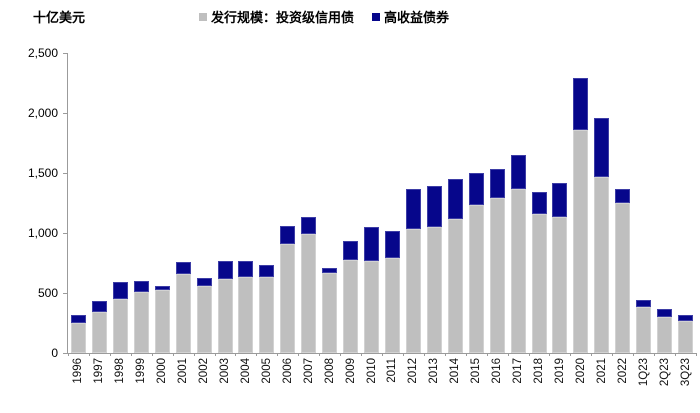 The image size is (700, 413). I want to click on x-axis-label: 2021, so click(601, 371).